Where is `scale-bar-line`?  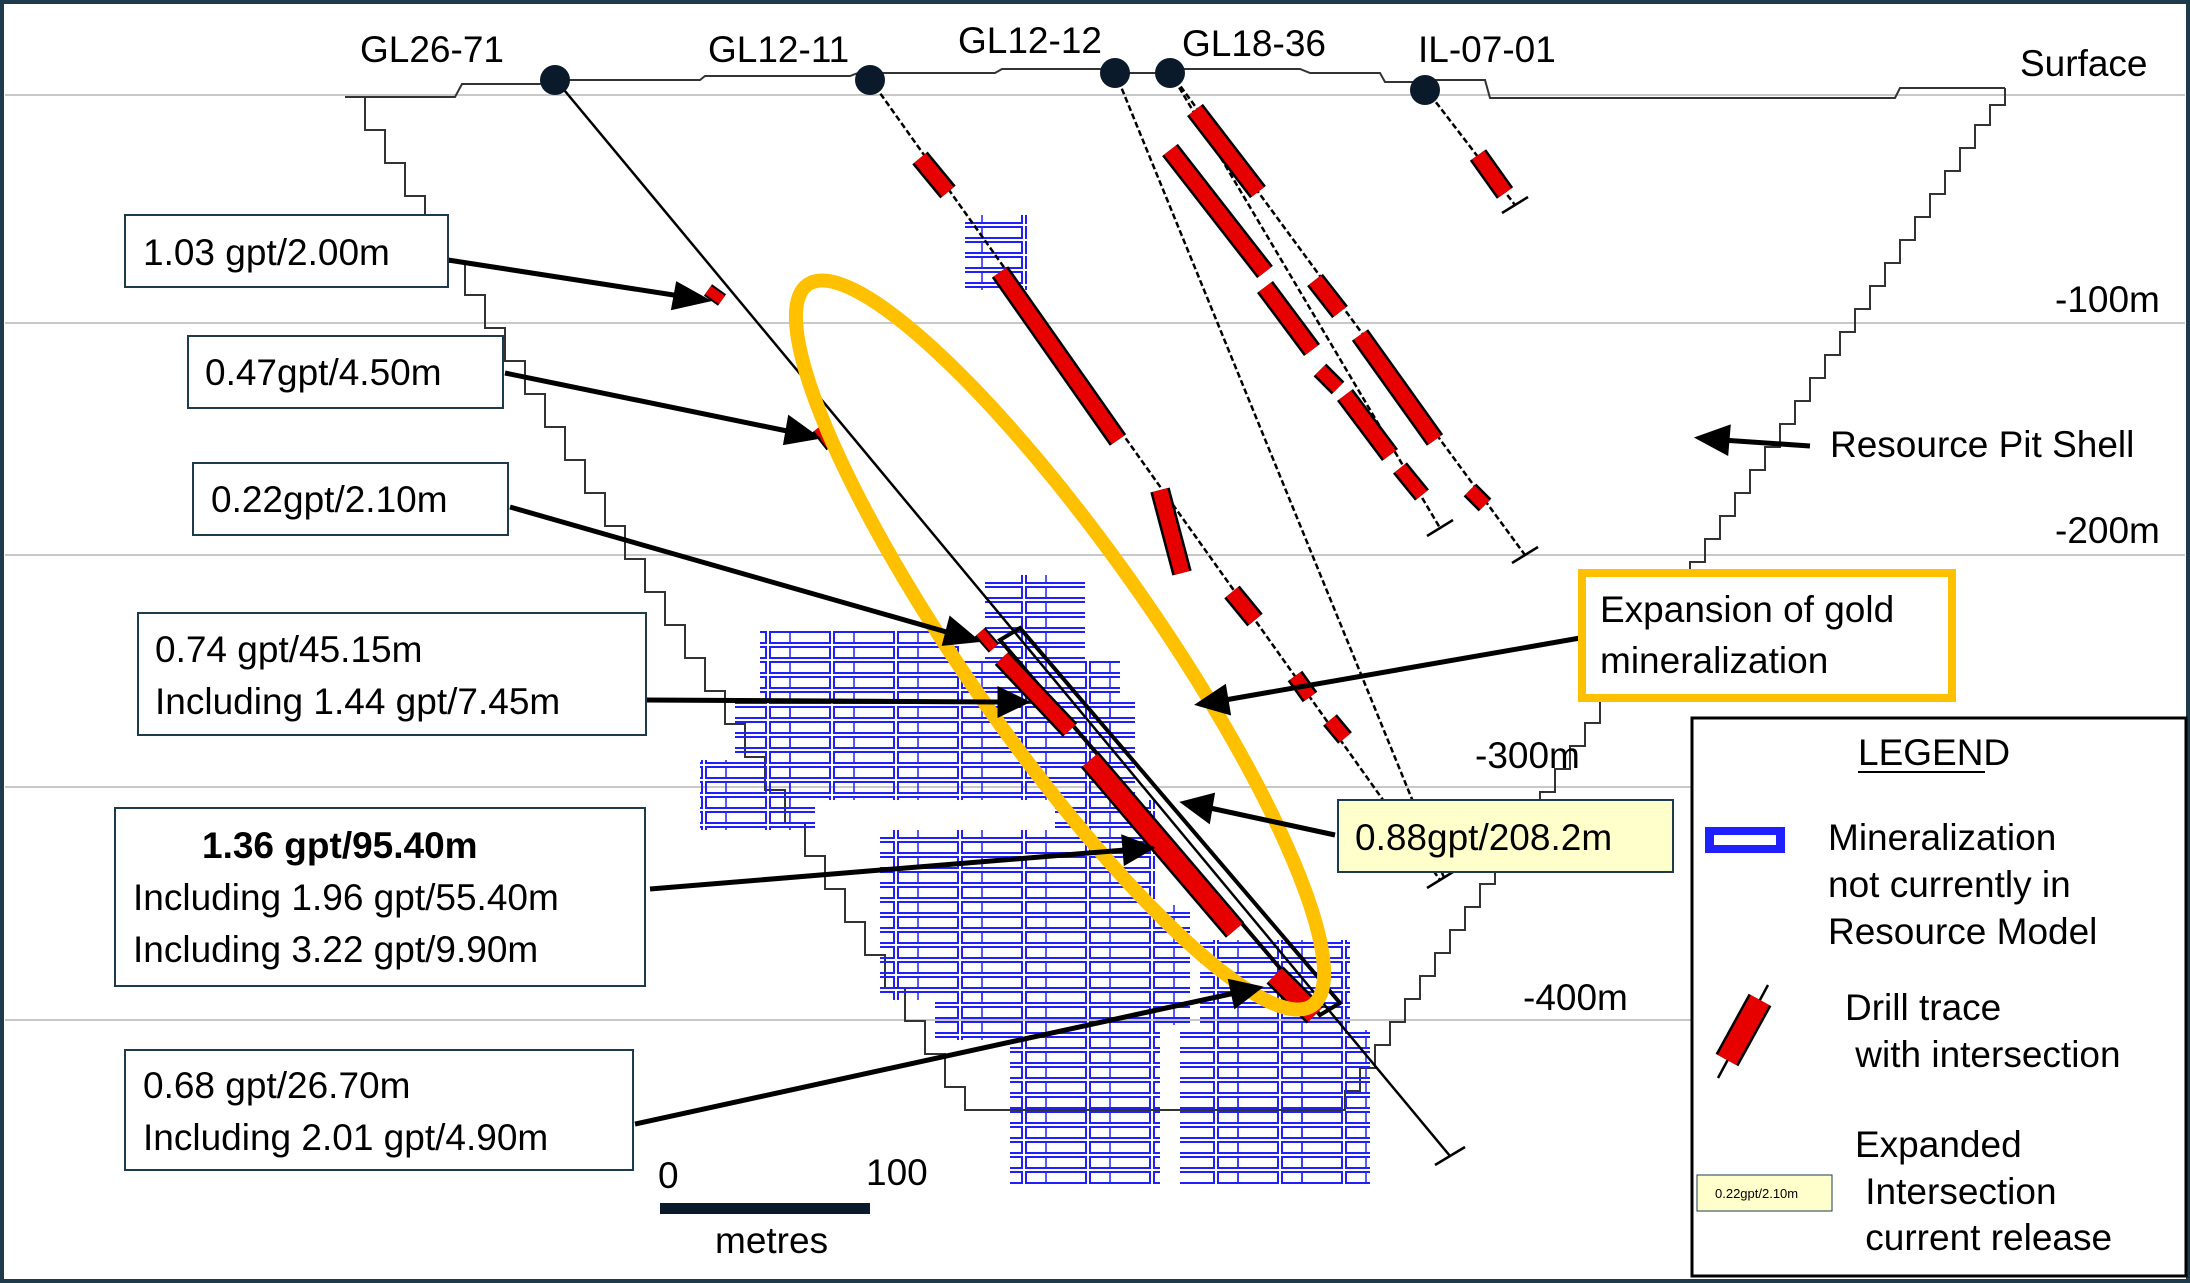
scale-bar-line is located at coordinates (765, 1208).